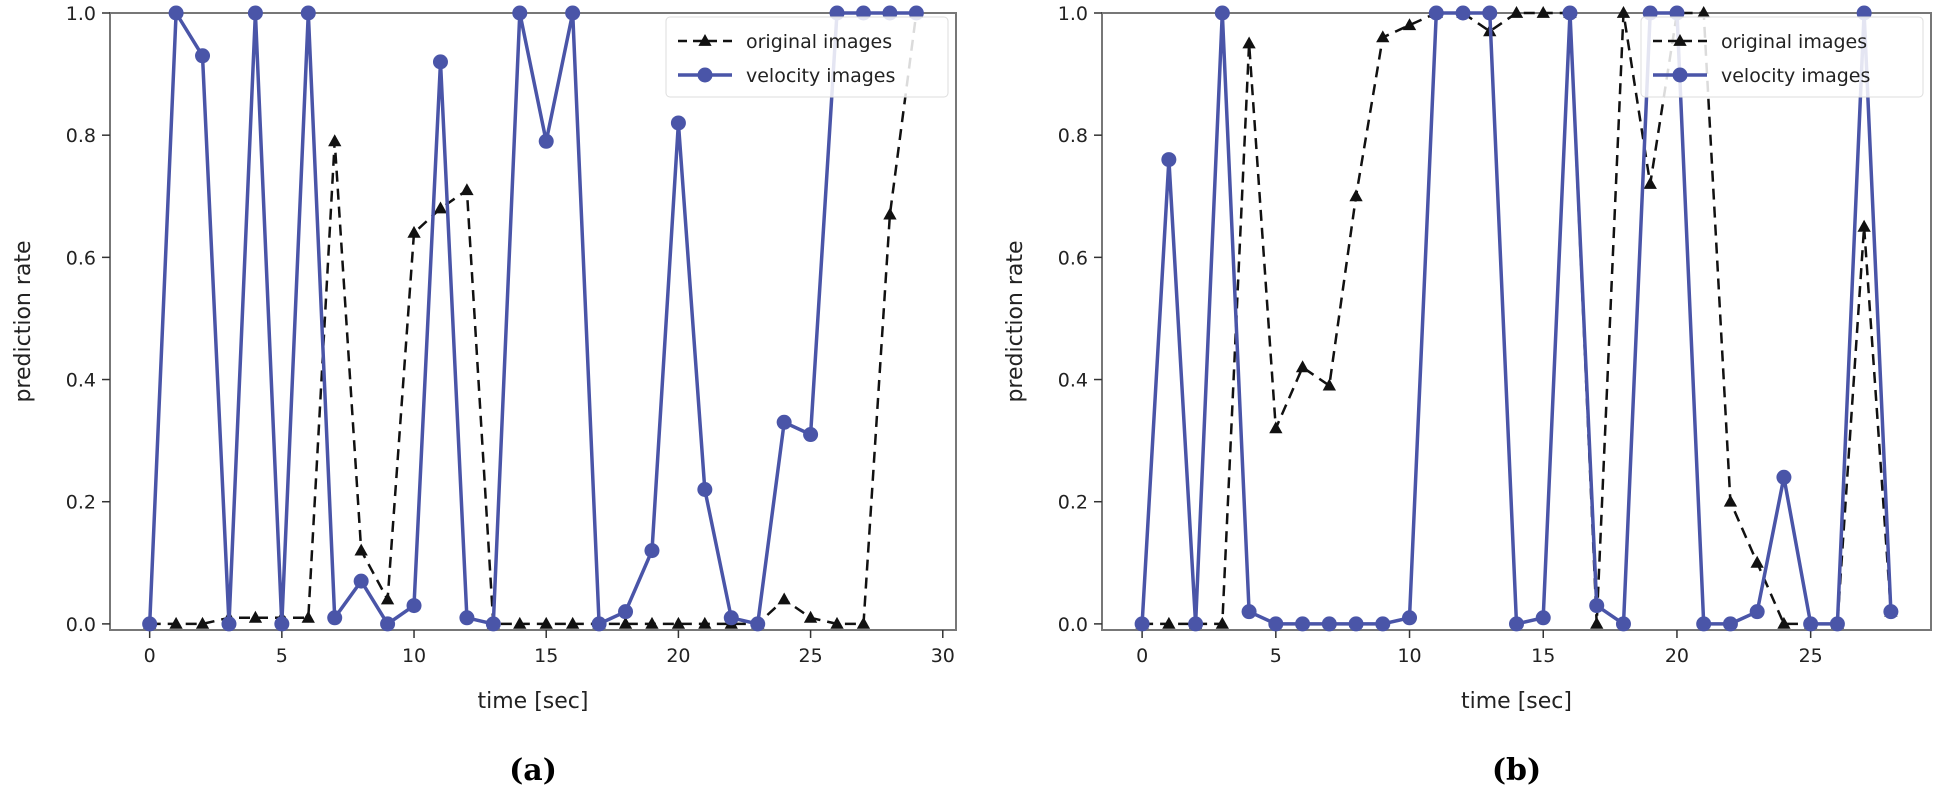 This screenshot has height=801, width=1943. What do you see at coordinates (1516, 770) in the screenshot?
I see `panel-caption: (b)` at bounding box center [1516, 770].